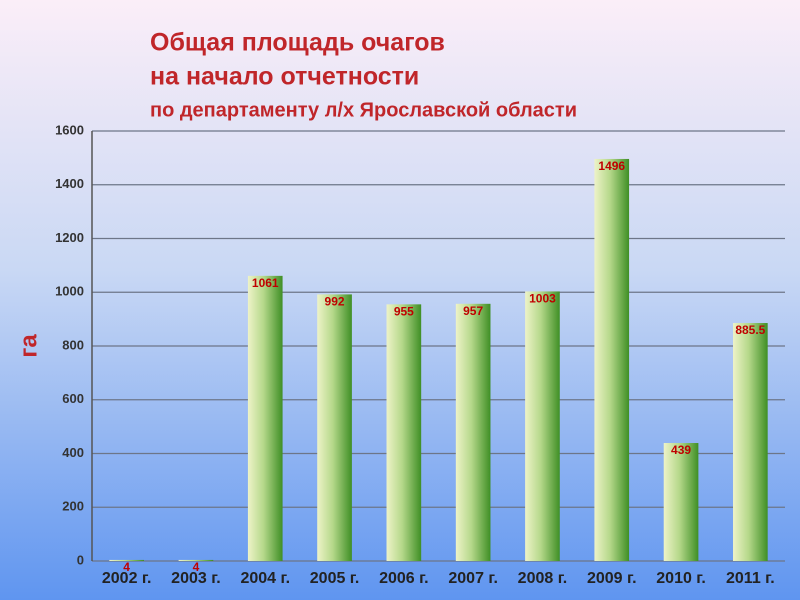 The image size is (800, 600). What do you see at coordinates (284, 77) in the screenshot?
I see `chart-title: на начало отчетности` at bounding box center [284, 77].